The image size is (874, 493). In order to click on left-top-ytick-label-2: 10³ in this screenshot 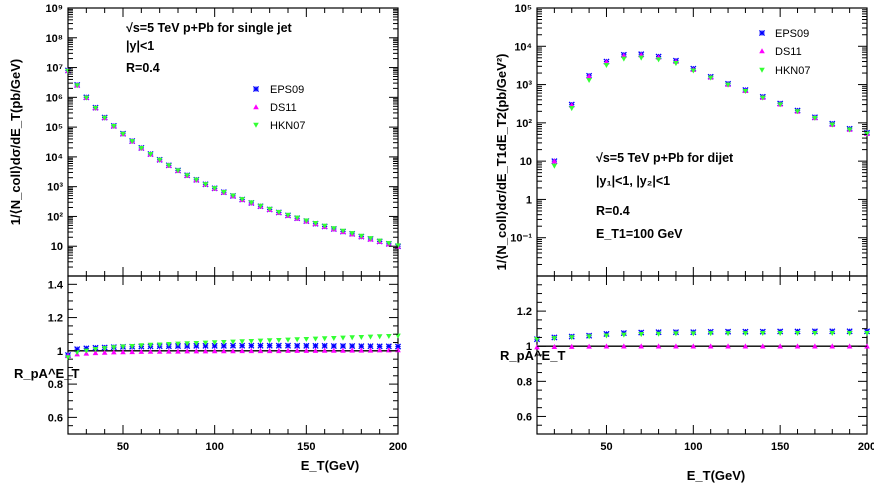, I will do `click(55, 188)`.